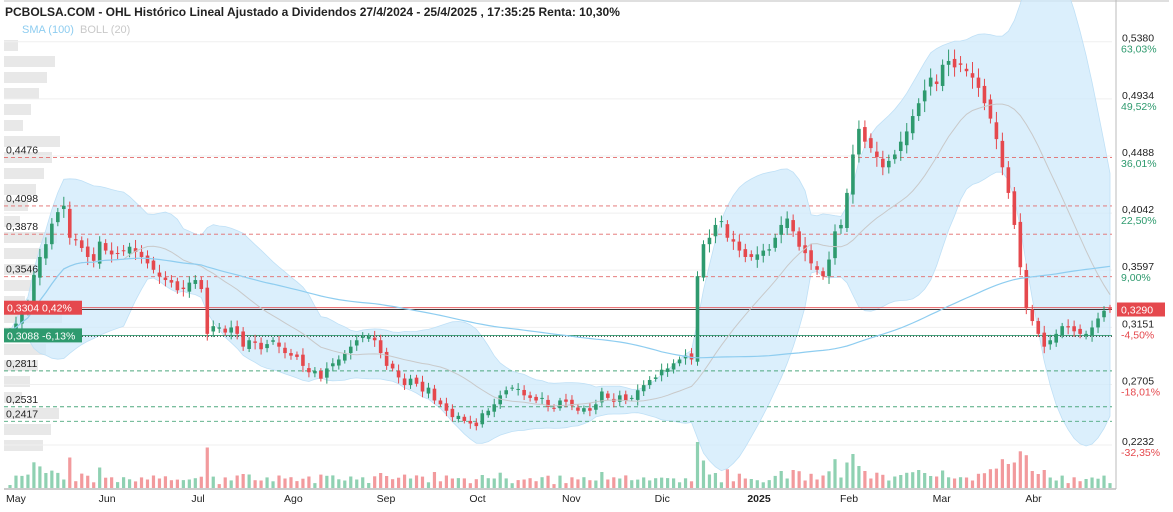 Image resolution: width=1173 pixels, height=512 pixels. I want to click on x-tick-label: Feb, so click(849, 499).